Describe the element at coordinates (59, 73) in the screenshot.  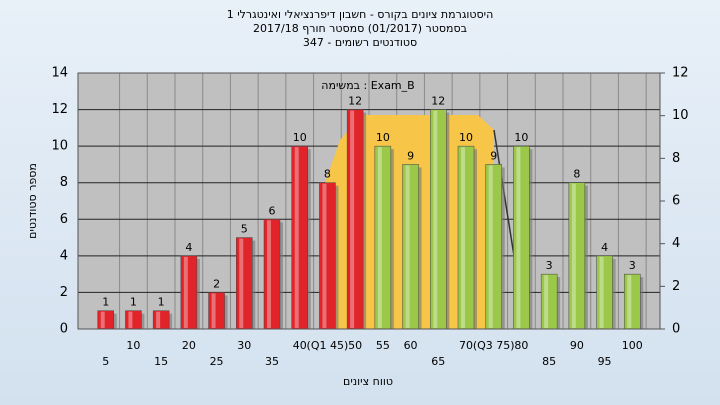
I see `y-tick-label: 14` at that location.